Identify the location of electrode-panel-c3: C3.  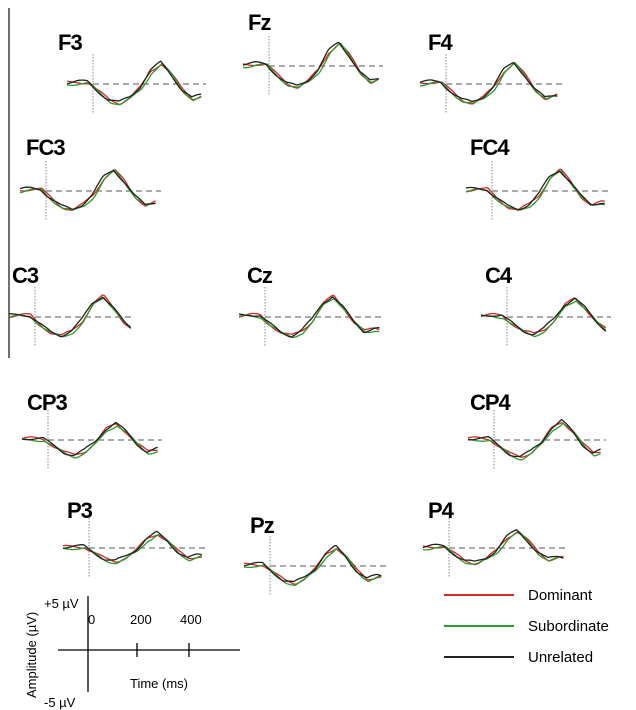
(71, 305).